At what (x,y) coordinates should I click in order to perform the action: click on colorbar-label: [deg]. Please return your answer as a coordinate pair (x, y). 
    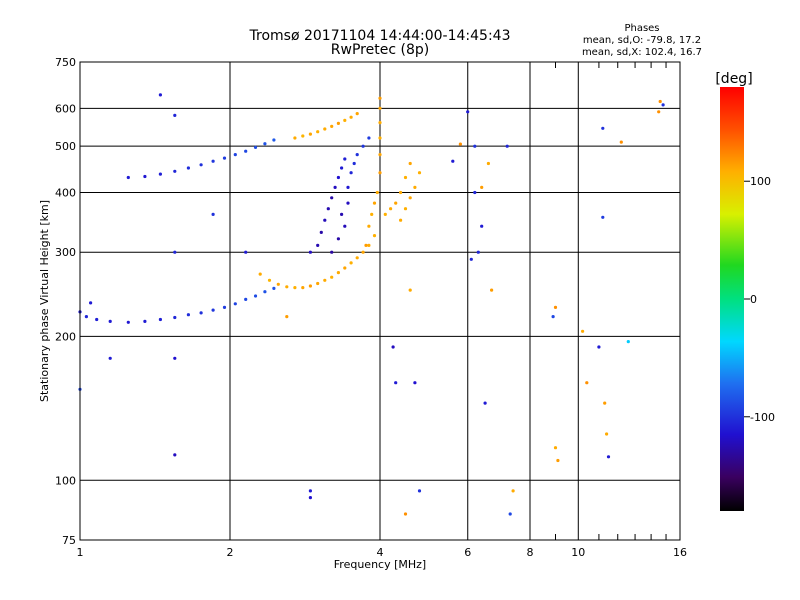
    Looking at the image, I should click on (733, 79).